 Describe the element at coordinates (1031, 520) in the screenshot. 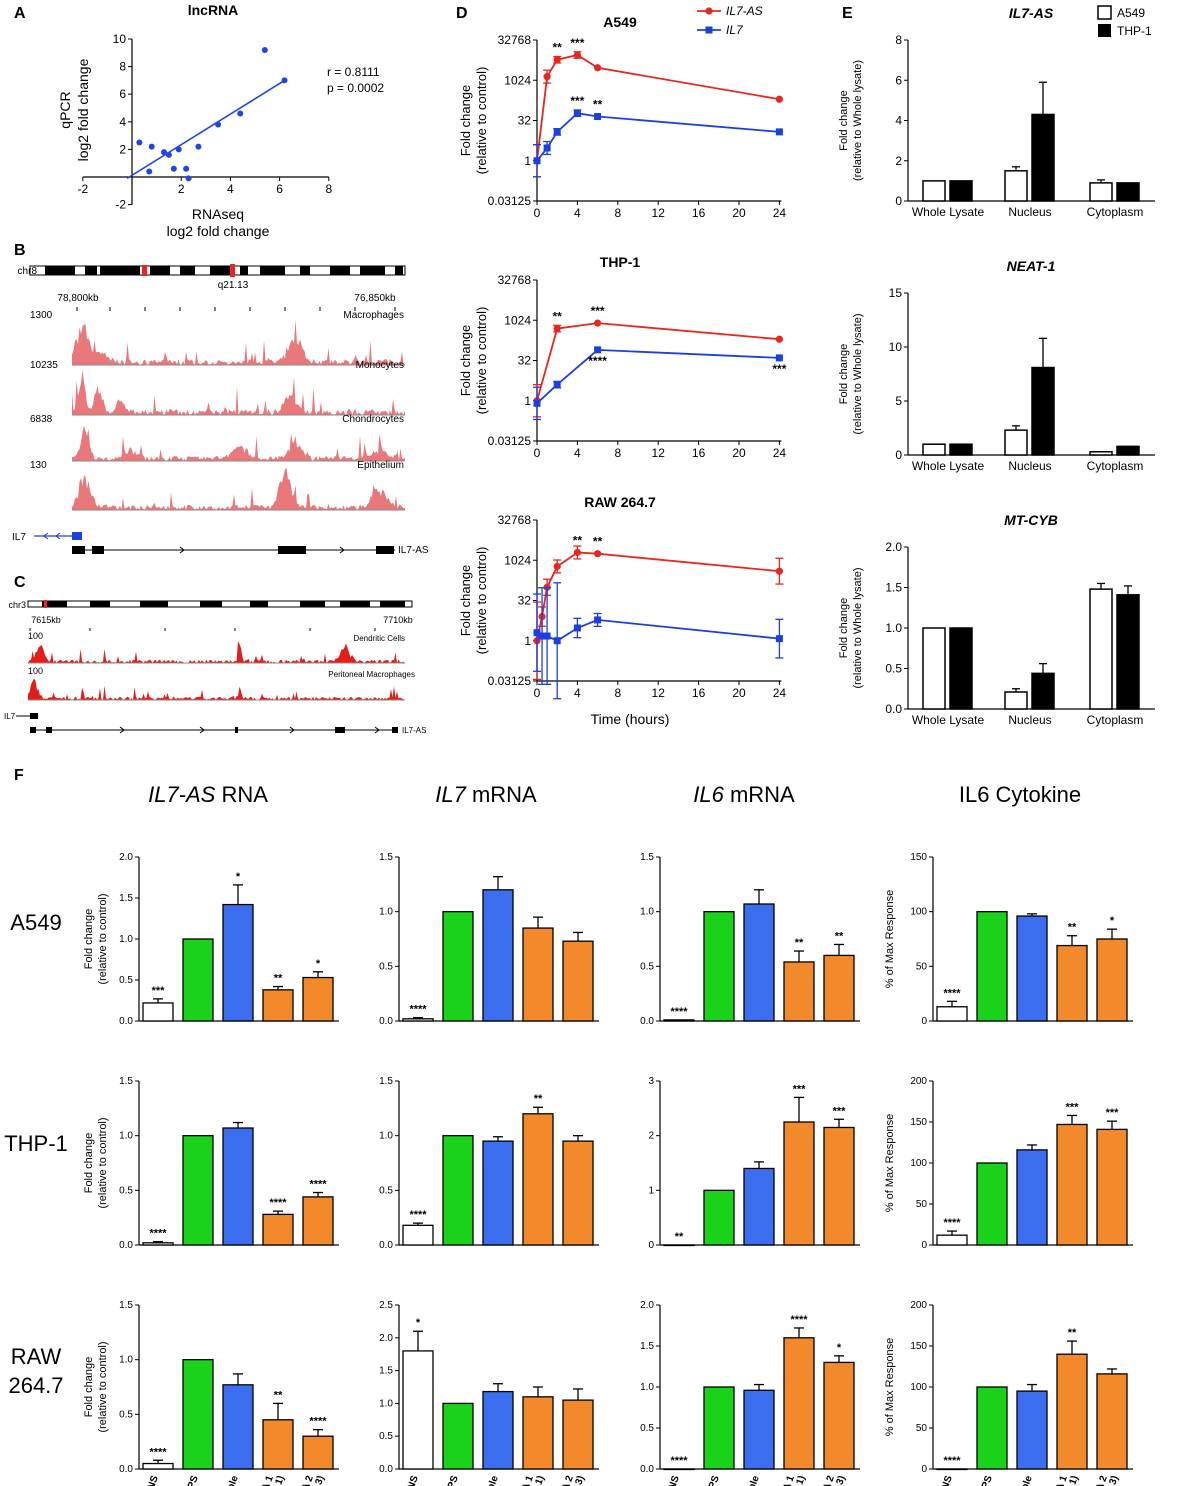

I see `chart-title: MT-CYB` at that location.